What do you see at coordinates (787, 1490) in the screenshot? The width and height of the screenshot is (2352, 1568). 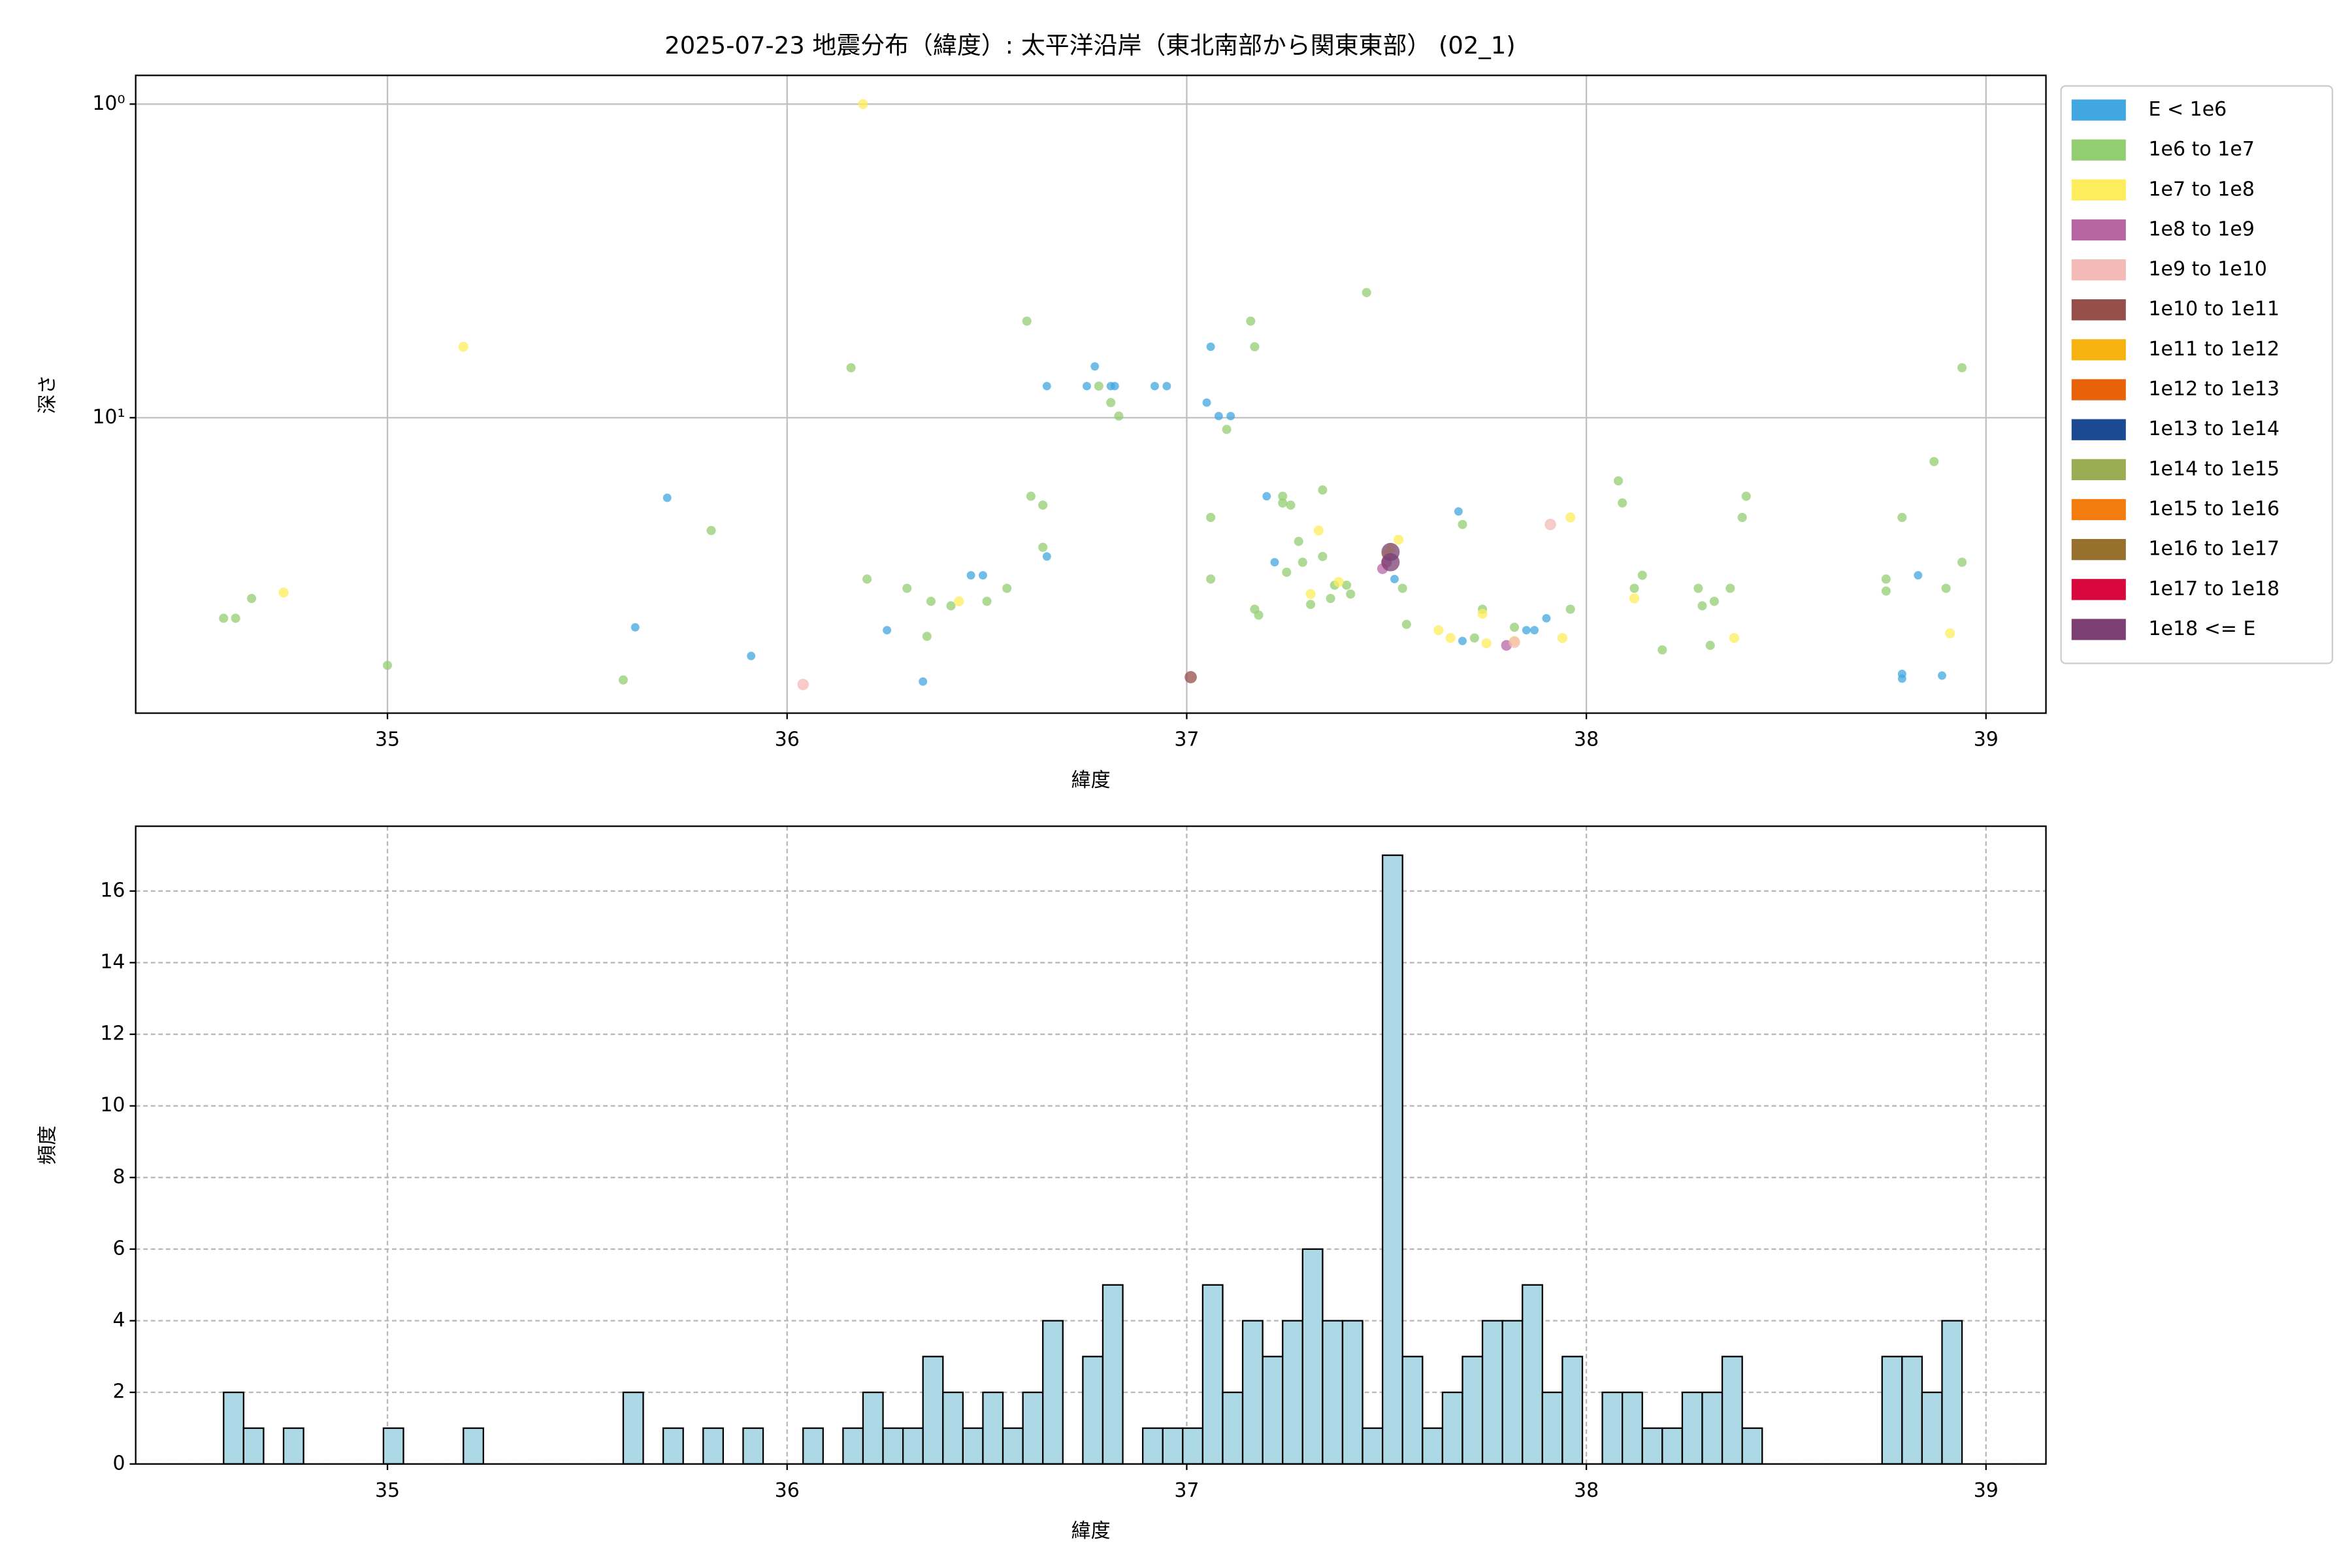 I see `x-tick-label: 36` at bounding box center [787, 1490].